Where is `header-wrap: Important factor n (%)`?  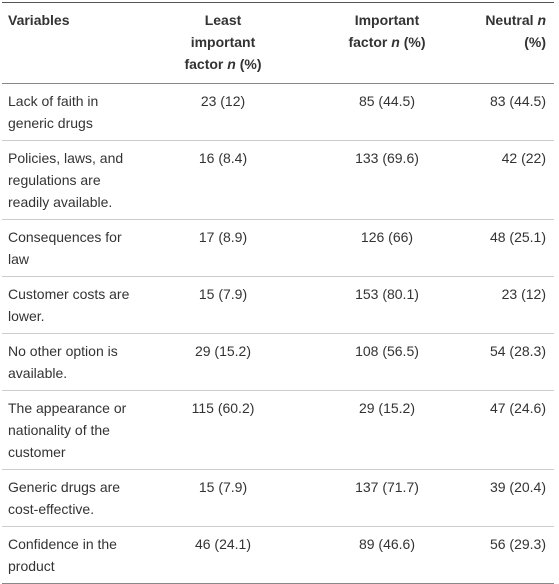
header-wrap: Important factor n (%) is located at coordinates (387, 31).